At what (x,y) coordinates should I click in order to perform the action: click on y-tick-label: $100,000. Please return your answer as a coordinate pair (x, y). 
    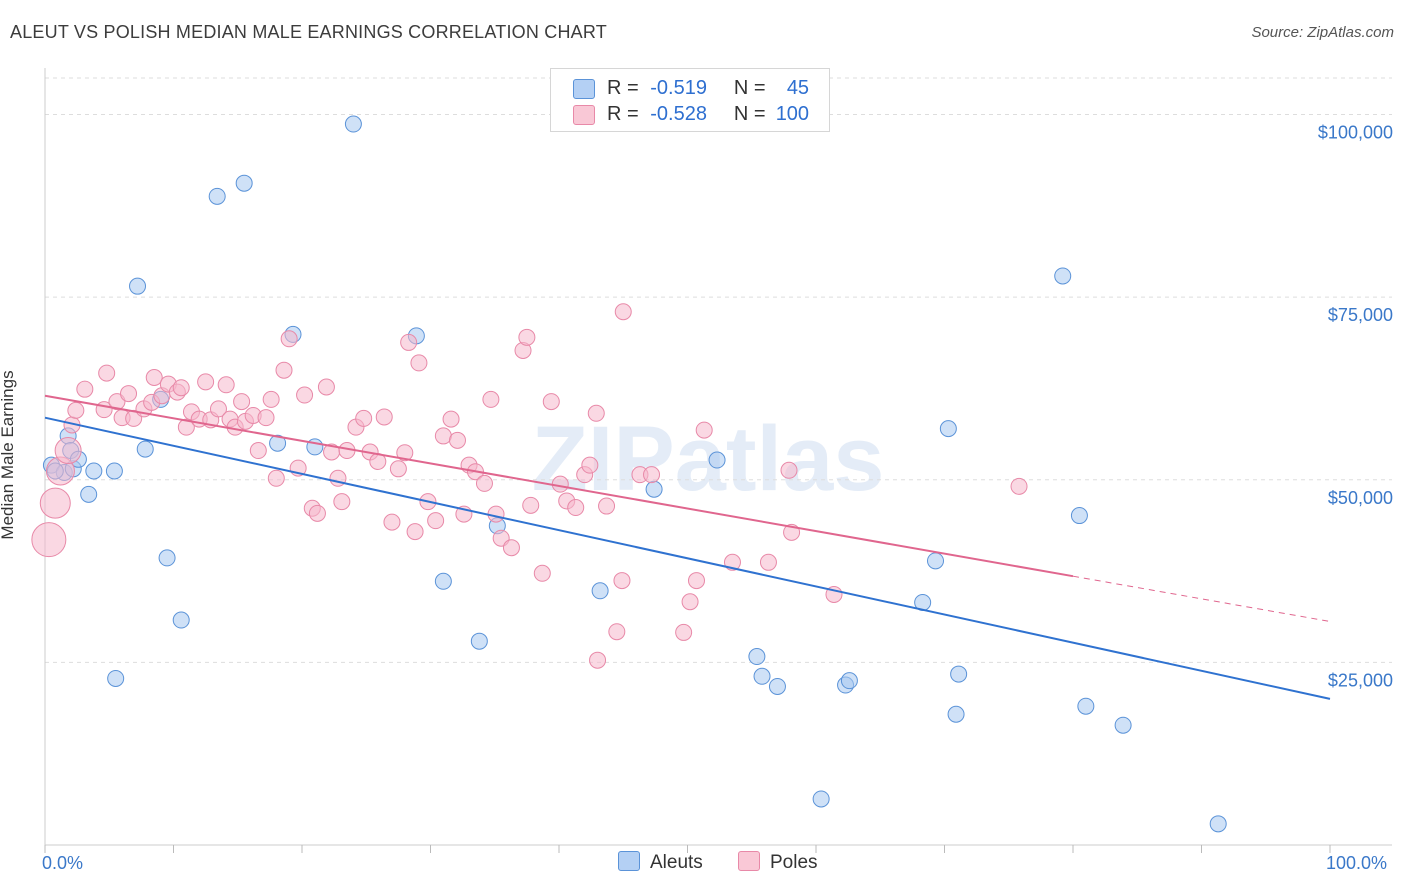
    Looking at the image, I should click on (1355, 133).